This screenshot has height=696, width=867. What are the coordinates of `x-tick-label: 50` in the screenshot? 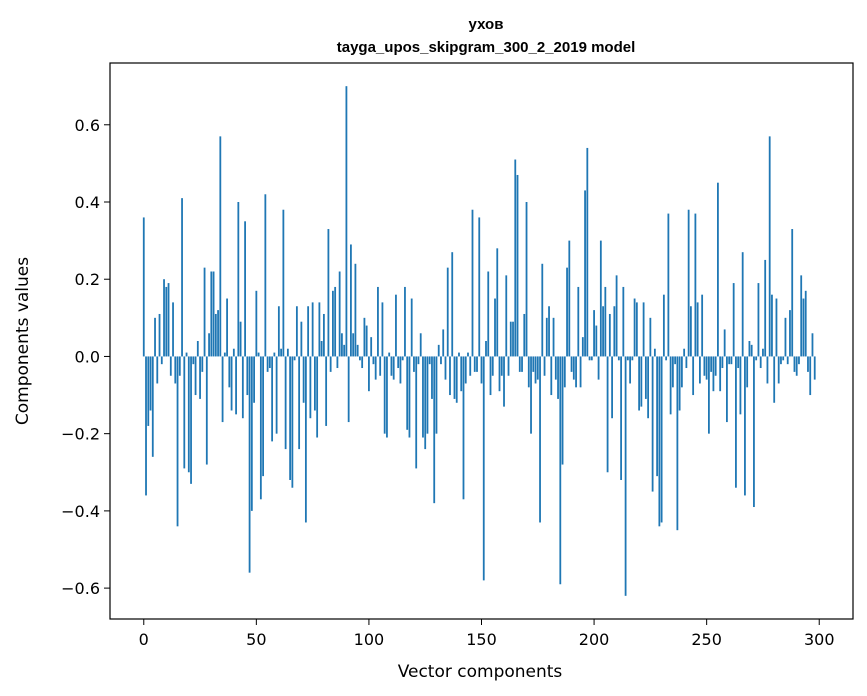 It's located at (256, 639).